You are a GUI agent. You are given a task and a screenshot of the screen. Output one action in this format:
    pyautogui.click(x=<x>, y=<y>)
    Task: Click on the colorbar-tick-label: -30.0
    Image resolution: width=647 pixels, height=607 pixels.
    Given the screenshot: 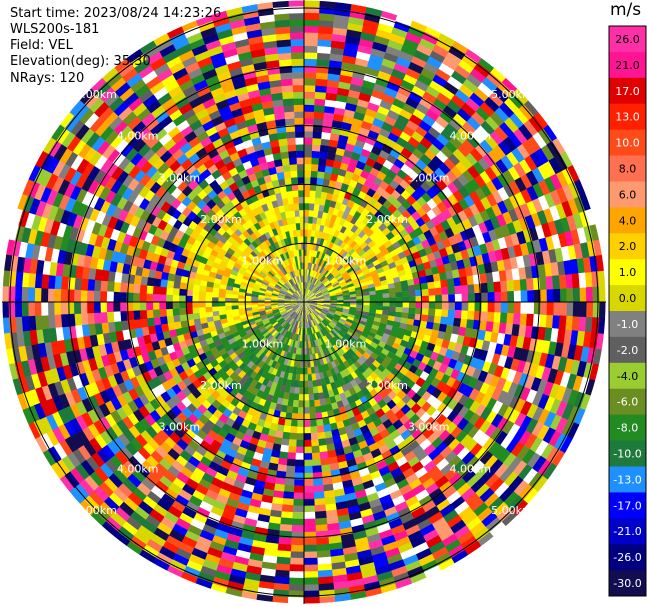 What is the action you would take?
    pyautogui.click(x=627, y=583)
    